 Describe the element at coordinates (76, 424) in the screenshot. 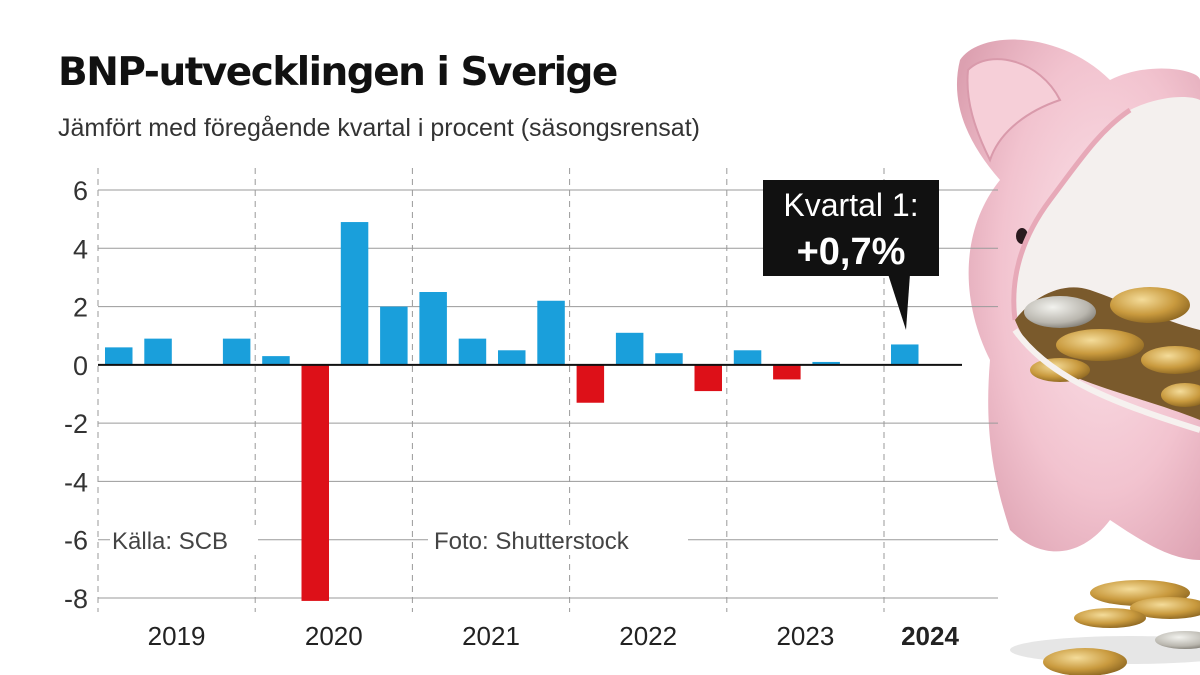

I see `y-tick-label: -2` at that location.